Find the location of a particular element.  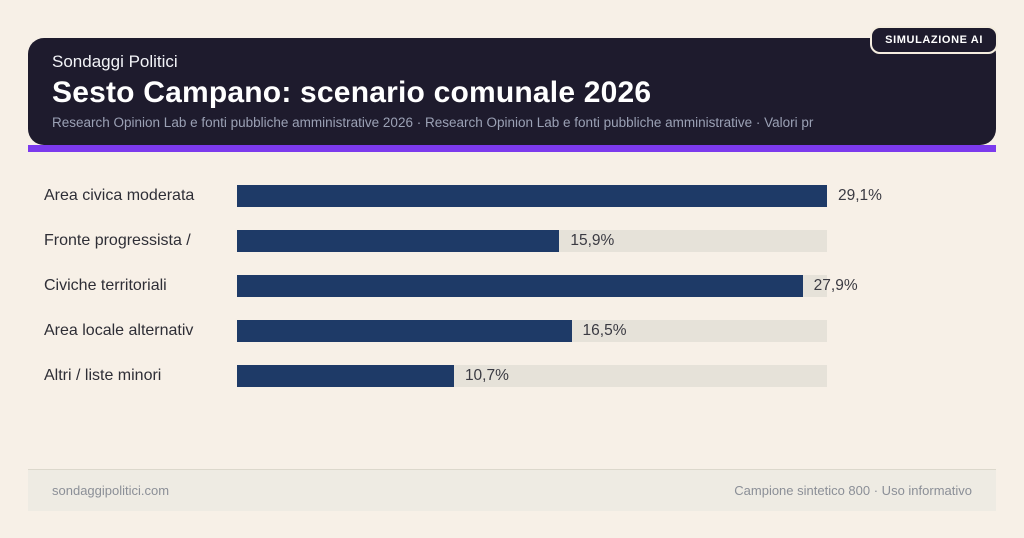

site-kicker: Sondaggi Politici is located at coordinates (115, 61).